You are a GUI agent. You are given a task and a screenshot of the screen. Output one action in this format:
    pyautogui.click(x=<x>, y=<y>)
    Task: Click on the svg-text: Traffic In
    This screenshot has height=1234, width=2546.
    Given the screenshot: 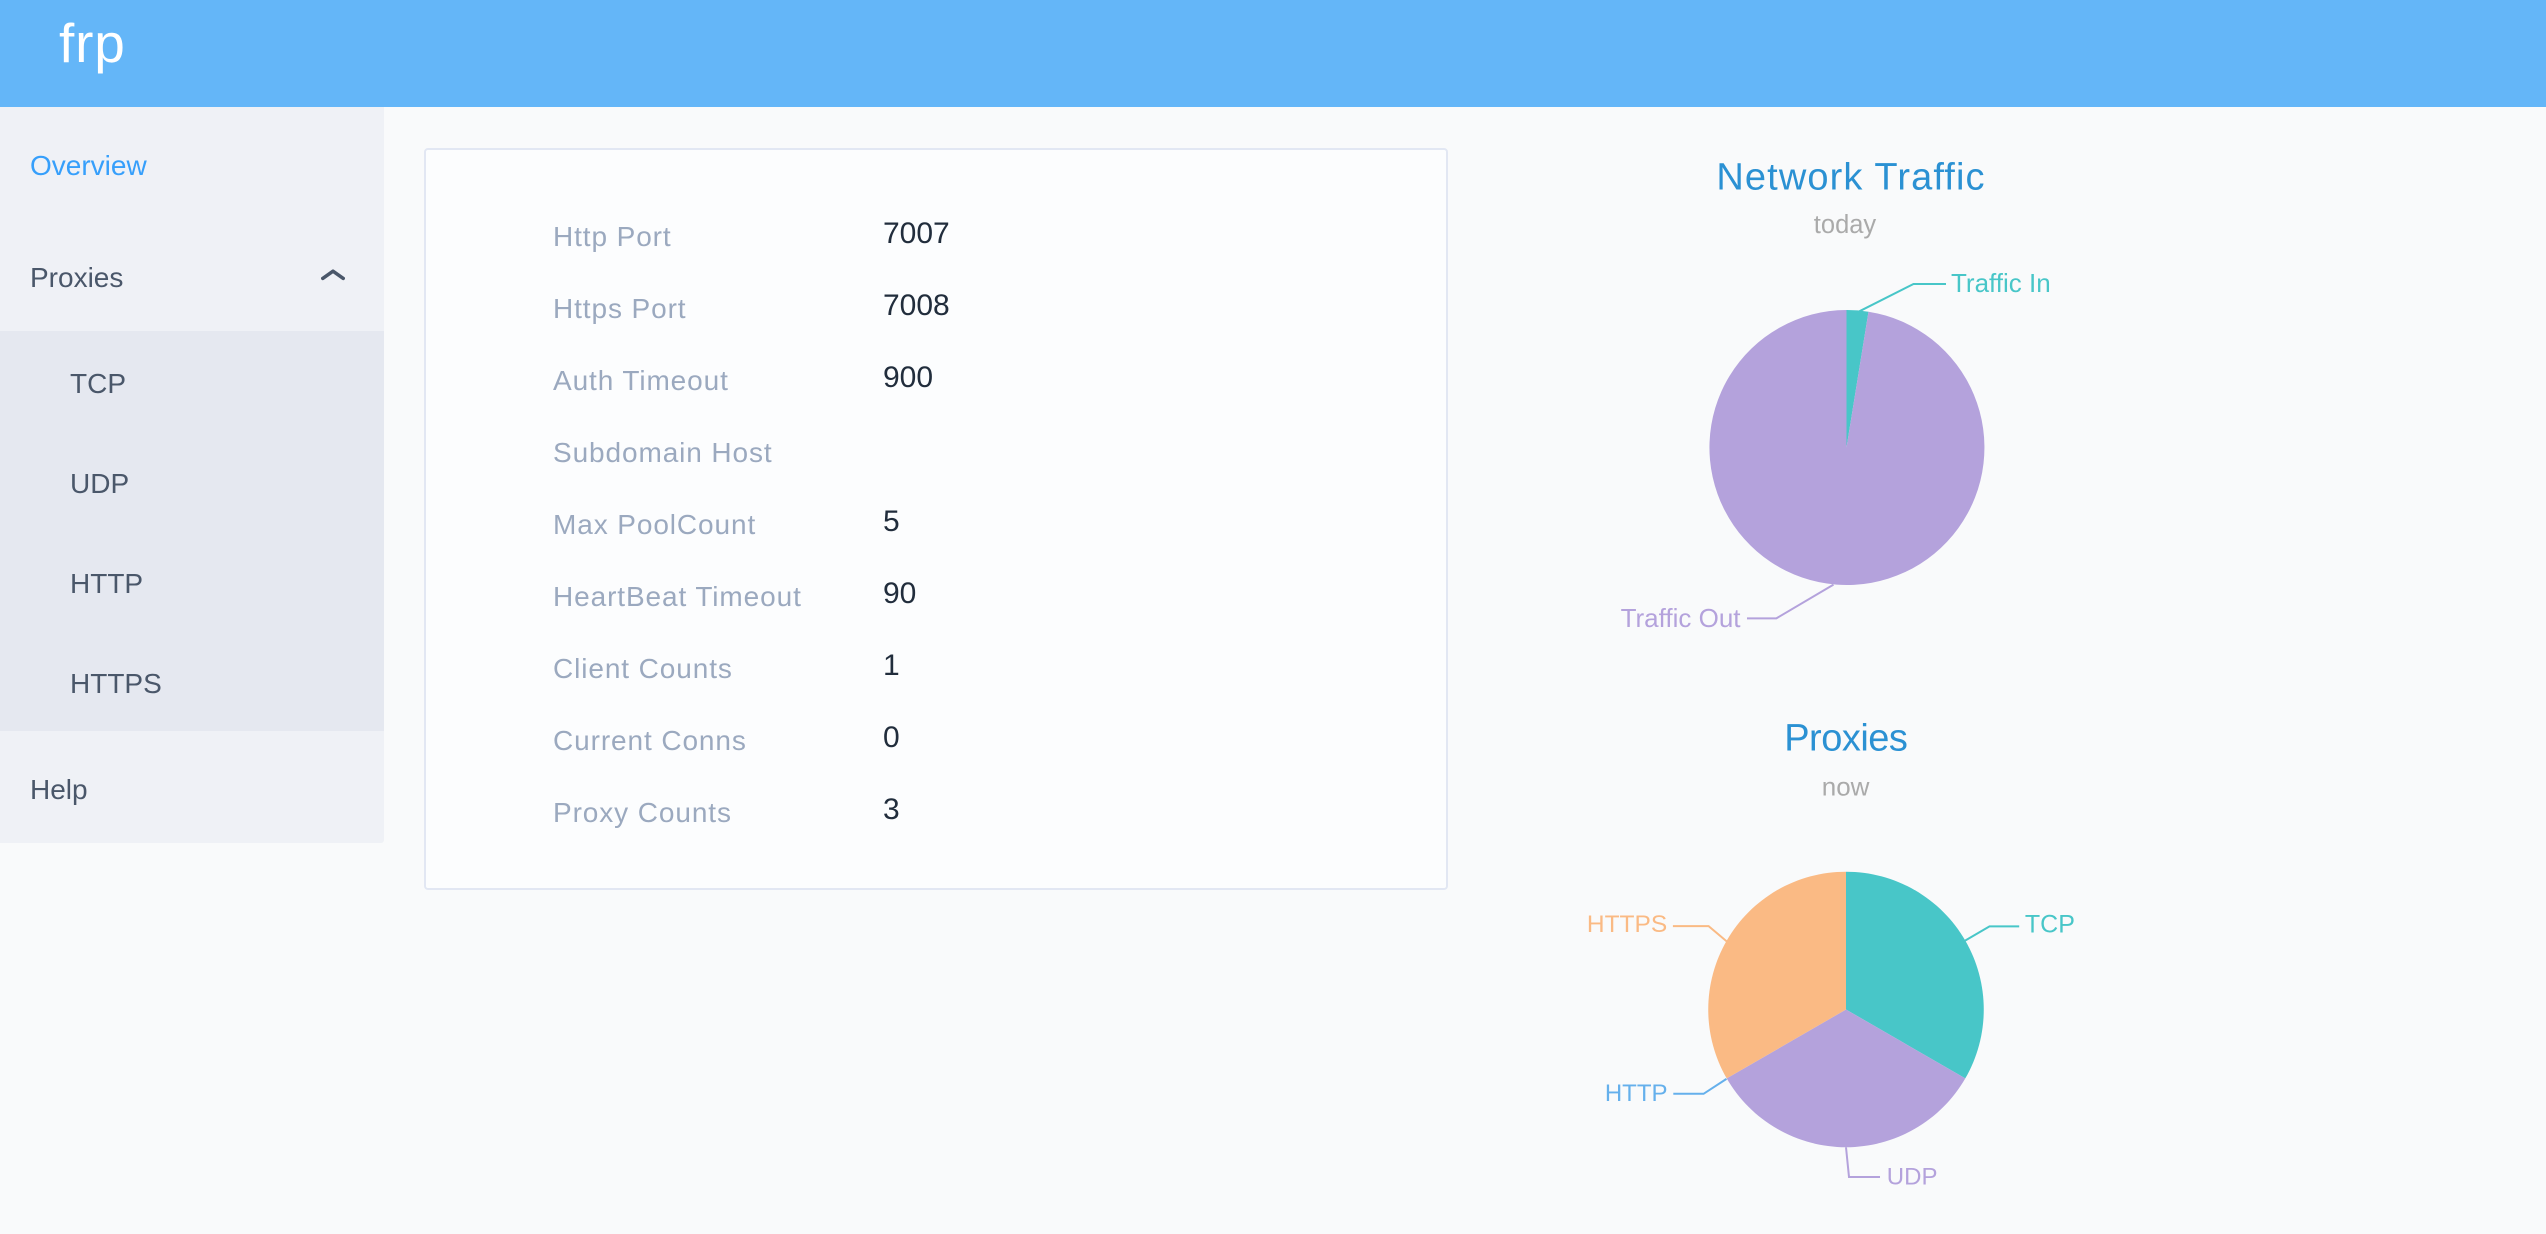 What is the action you would take?
    pyautogui.click(x=2001, y=283)
    